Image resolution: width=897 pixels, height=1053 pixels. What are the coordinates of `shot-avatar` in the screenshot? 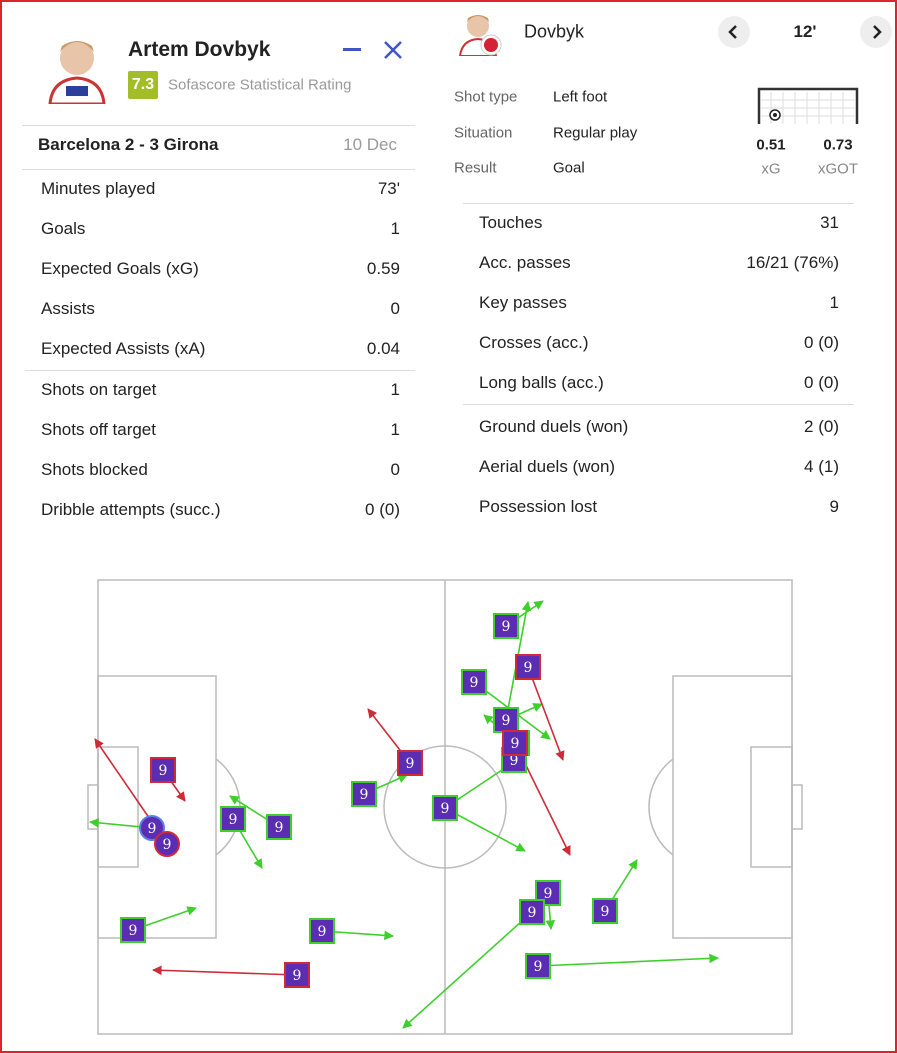 It's located at (480, 35).